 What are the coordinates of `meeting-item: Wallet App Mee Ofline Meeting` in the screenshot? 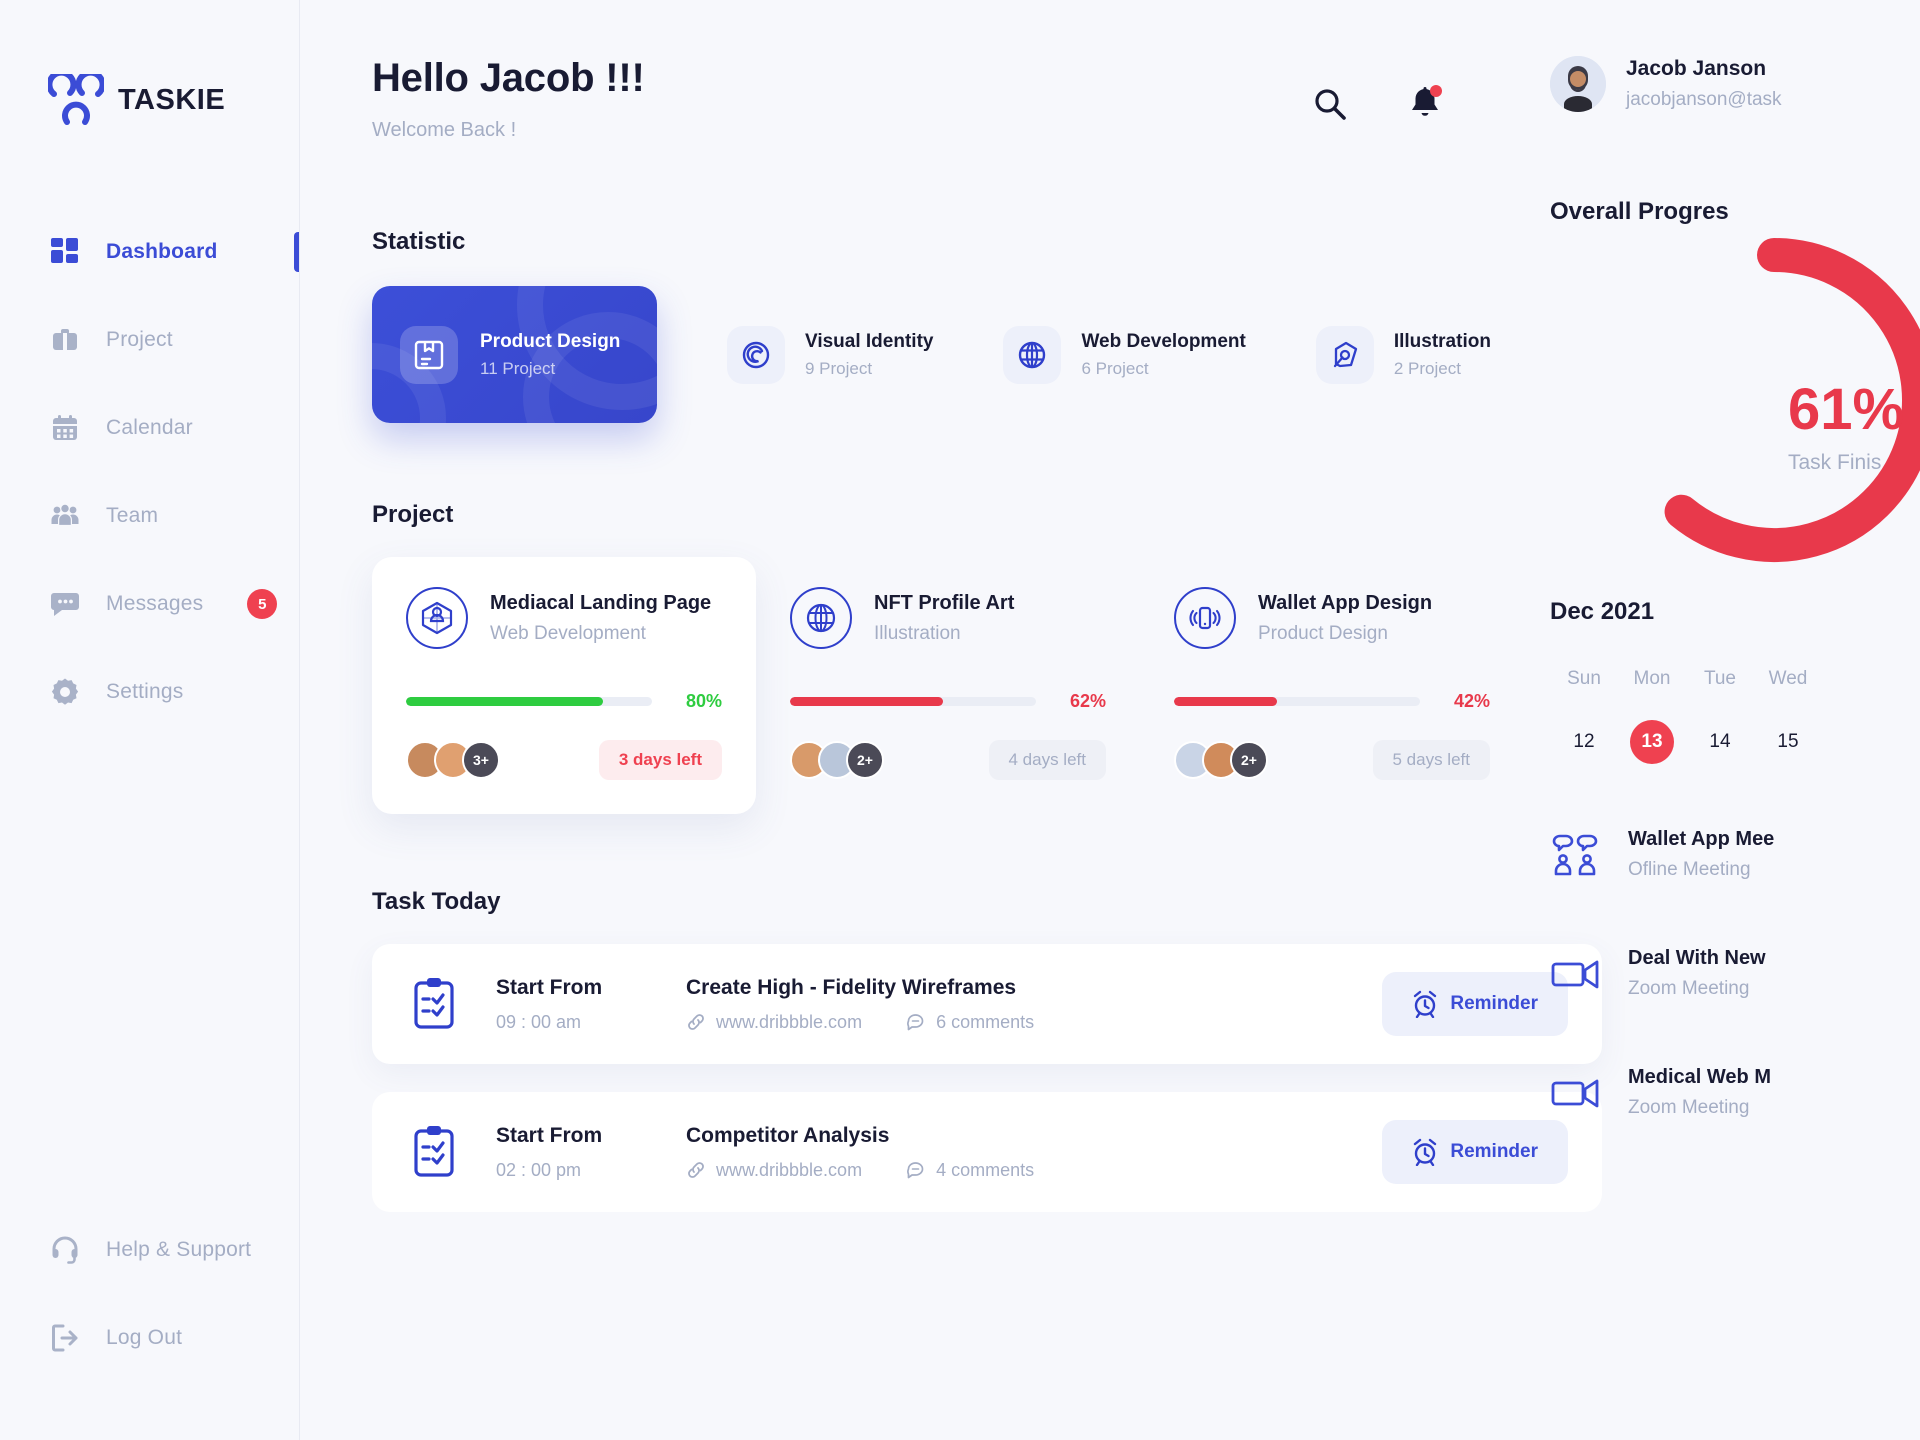 It's located at (1735, 854).